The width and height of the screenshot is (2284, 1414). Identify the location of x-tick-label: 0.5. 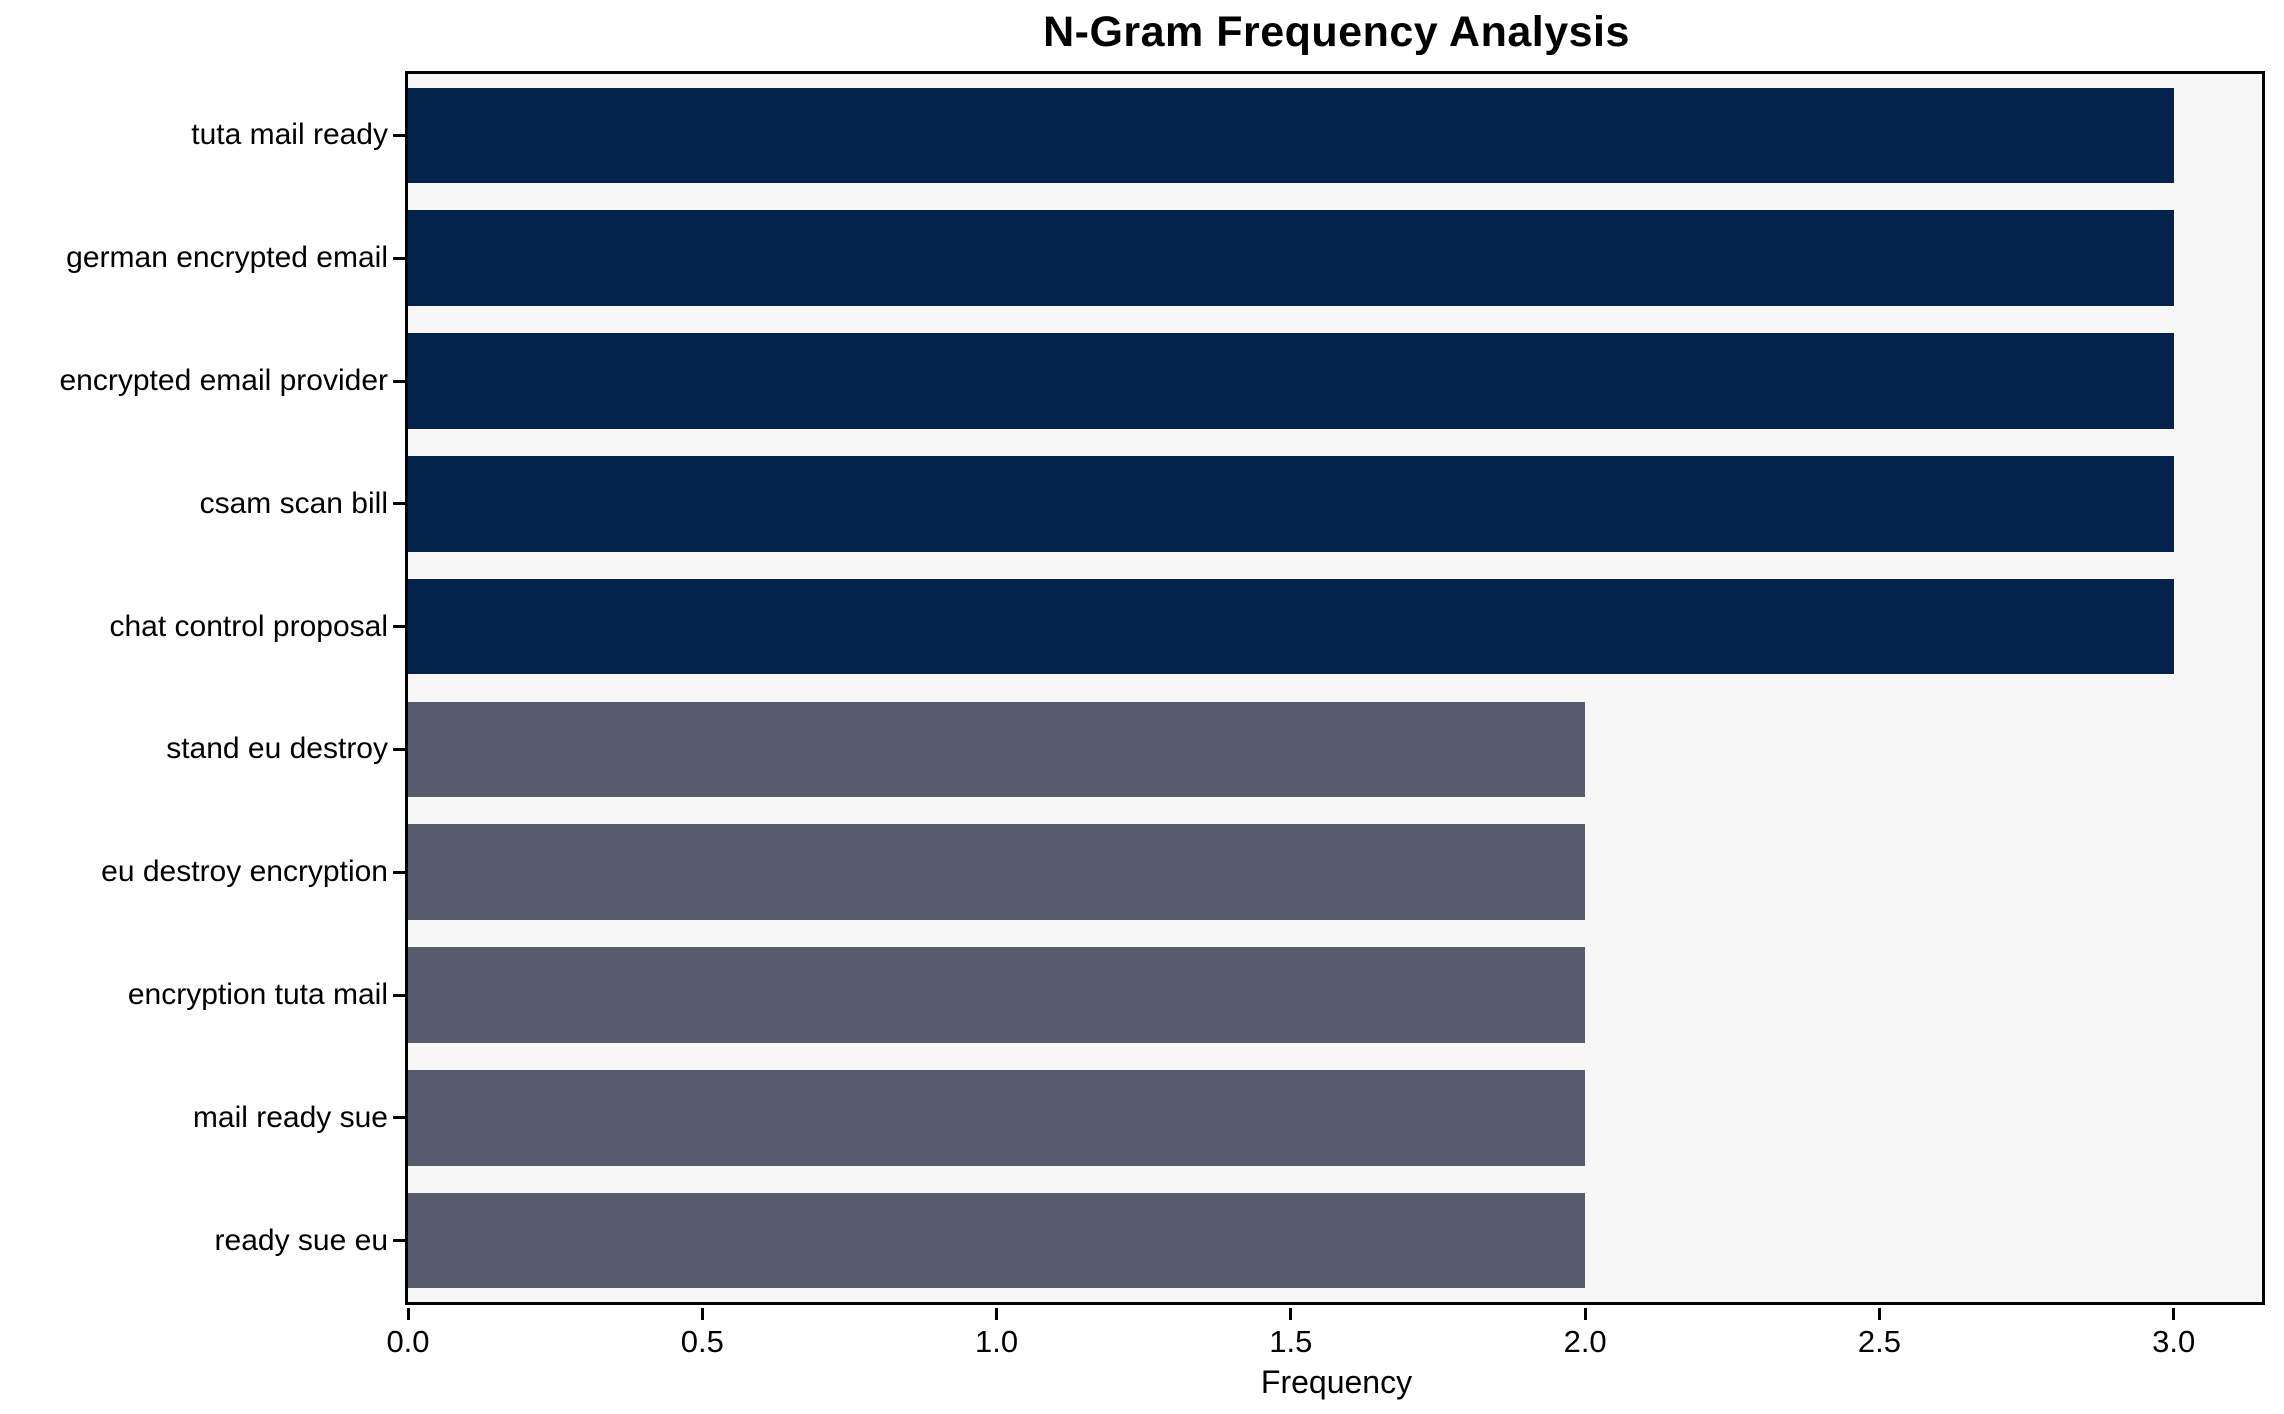
(702, 1341).